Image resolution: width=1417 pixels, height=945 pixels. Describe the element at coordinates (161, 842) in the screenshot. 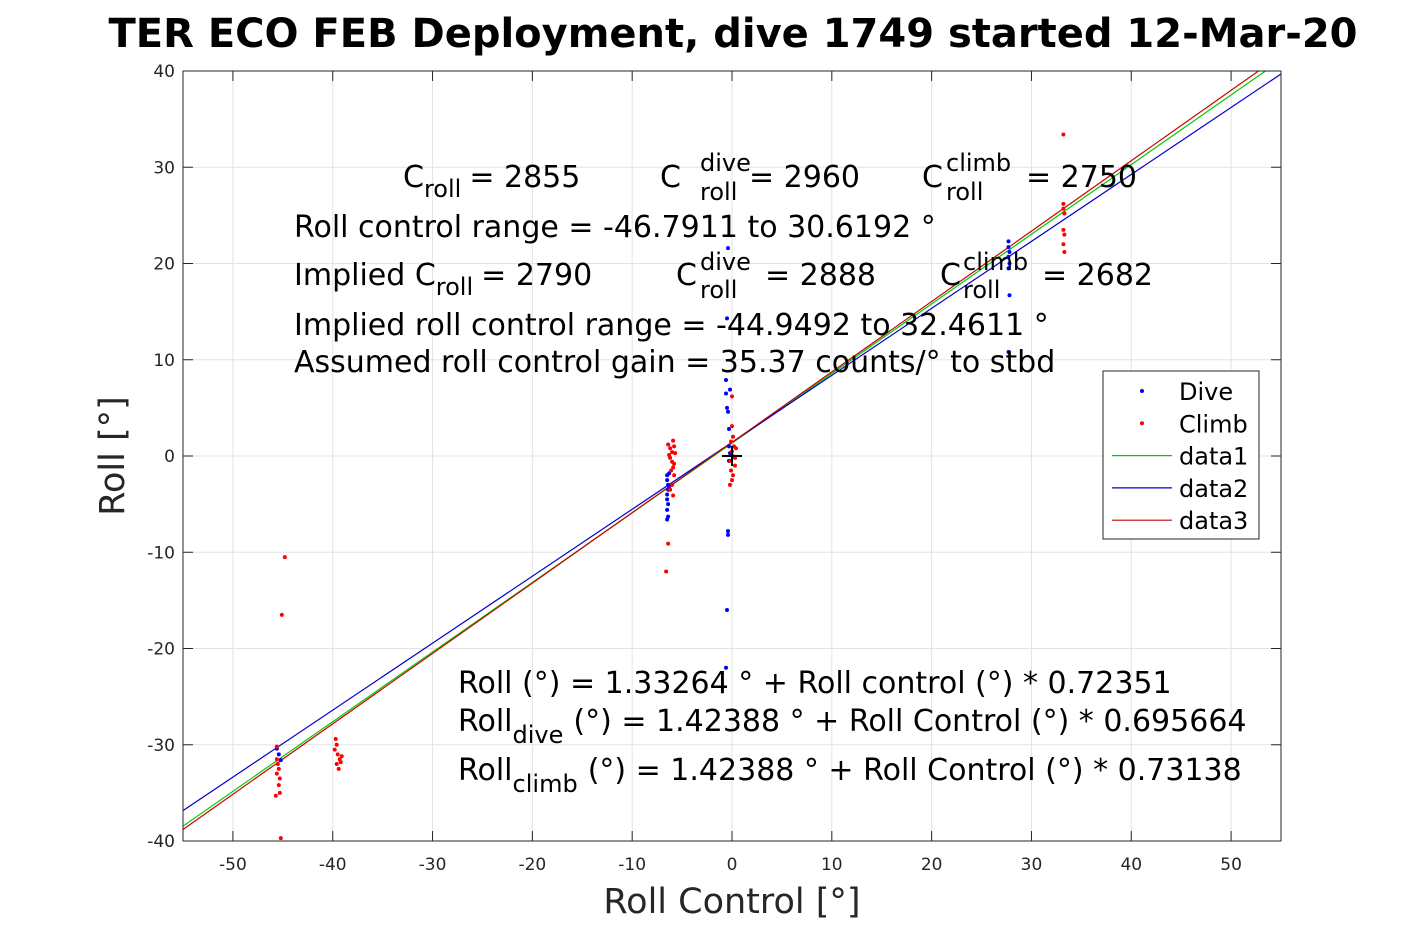

I see `y-tick-label: -40` at that location.